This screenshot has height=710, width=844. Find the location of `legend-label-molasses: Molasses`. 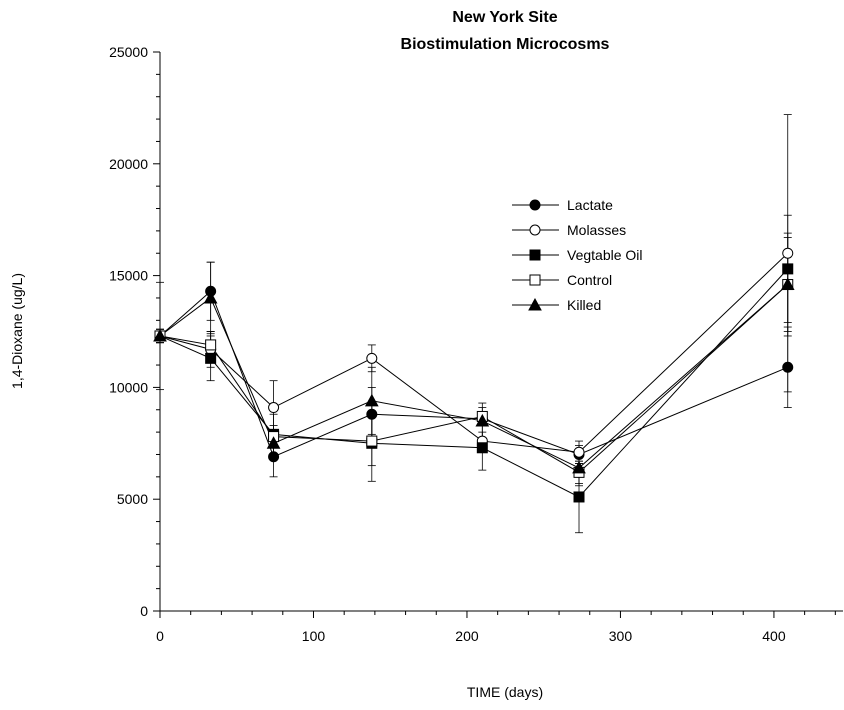

legend-label-molasses: Molasses is located at coordinates (596, 230).